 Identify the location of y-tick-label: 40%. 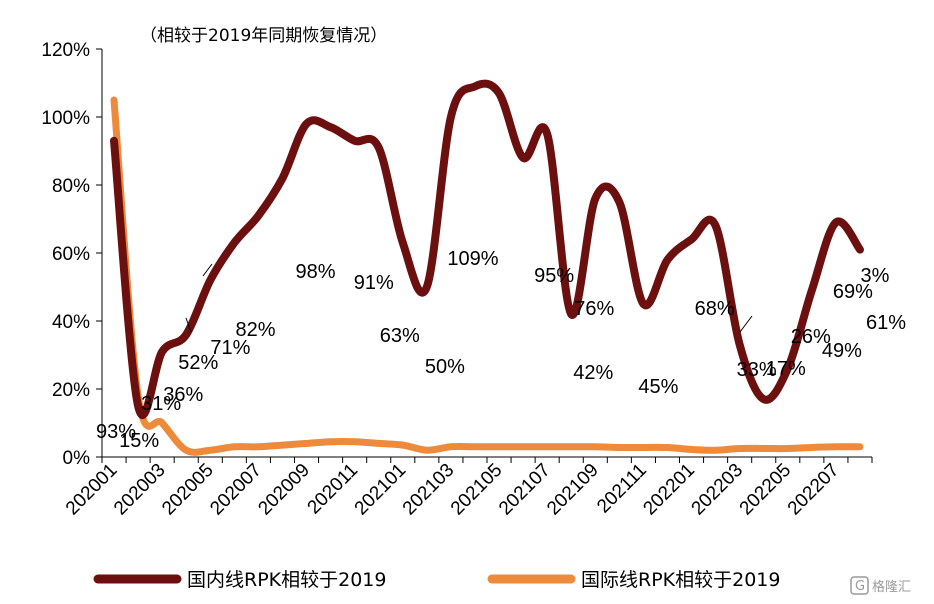
(71, 322).